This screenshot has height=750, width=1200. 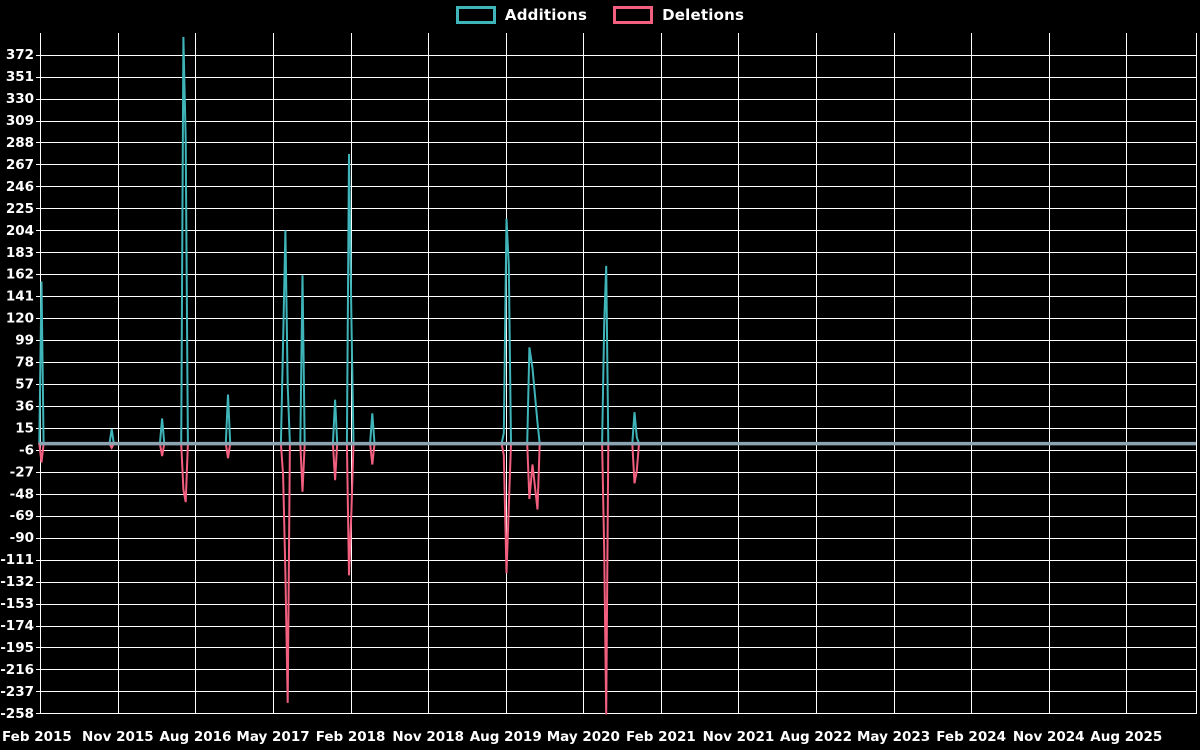 What do you see at coordinates (37, 737) in the screenshot?
I see `svg-text: Feb 2015` at bounding box center [37, 737].